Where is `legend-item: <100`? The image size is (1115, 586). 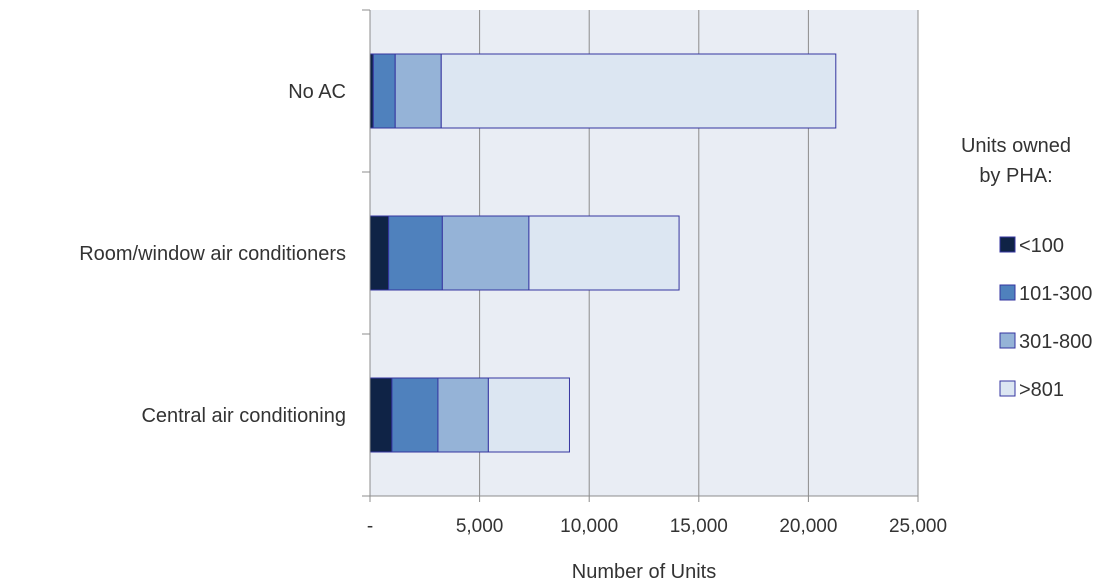
legend-item: <100 is located at coordinates (1031, 246).